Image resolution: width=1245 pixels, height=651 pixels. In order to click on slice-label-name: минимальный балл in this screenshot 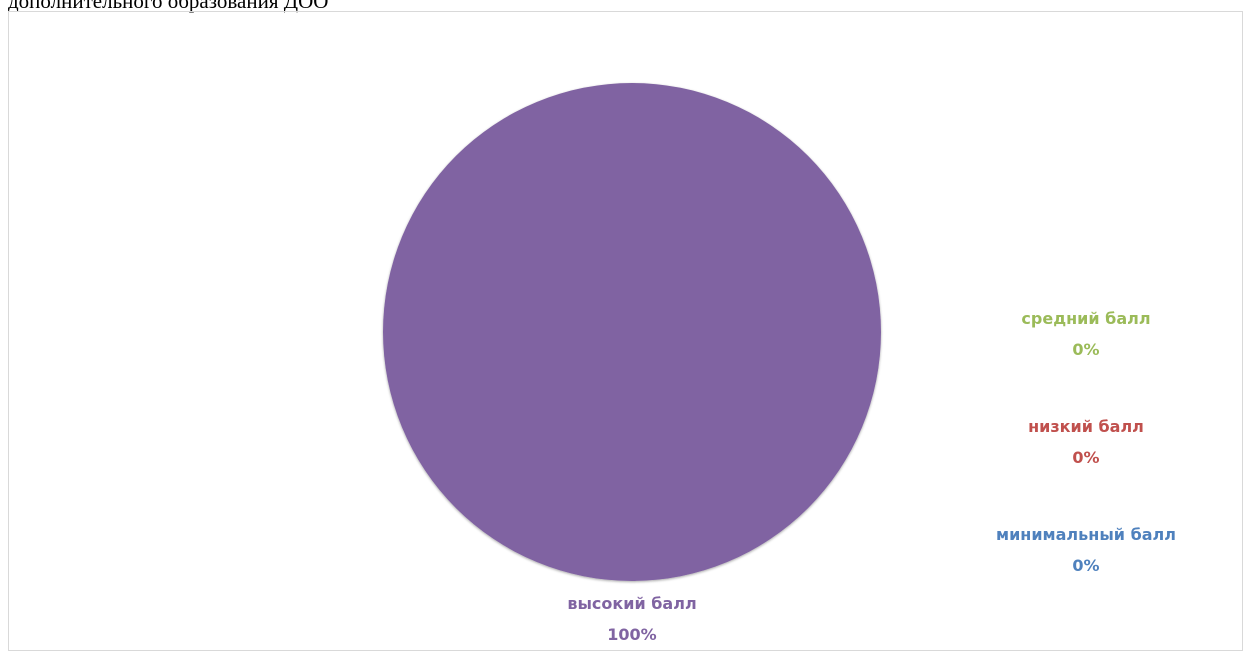, I will do `click(1086, 534)`.